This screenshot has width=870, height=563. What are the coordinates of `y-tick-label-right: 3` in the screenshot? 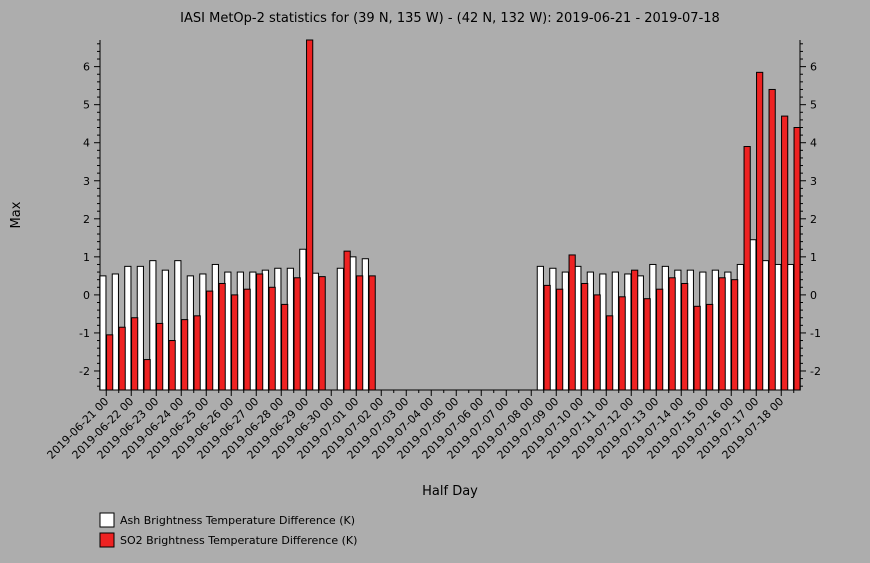 It's located at (813, 181).